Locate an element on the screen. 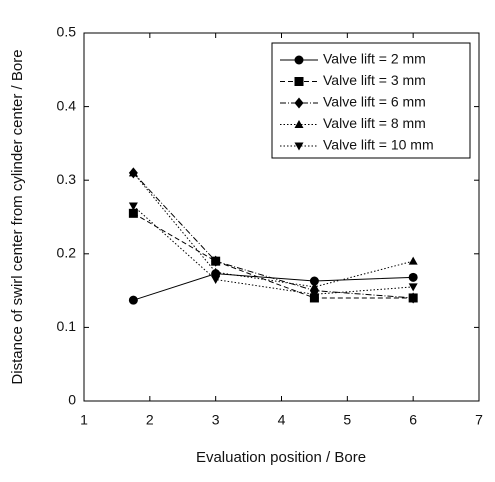 This screenshot has height=482, width=495. x-axis-label: Evaluation position / Bore is located at coordinates (281, 457).